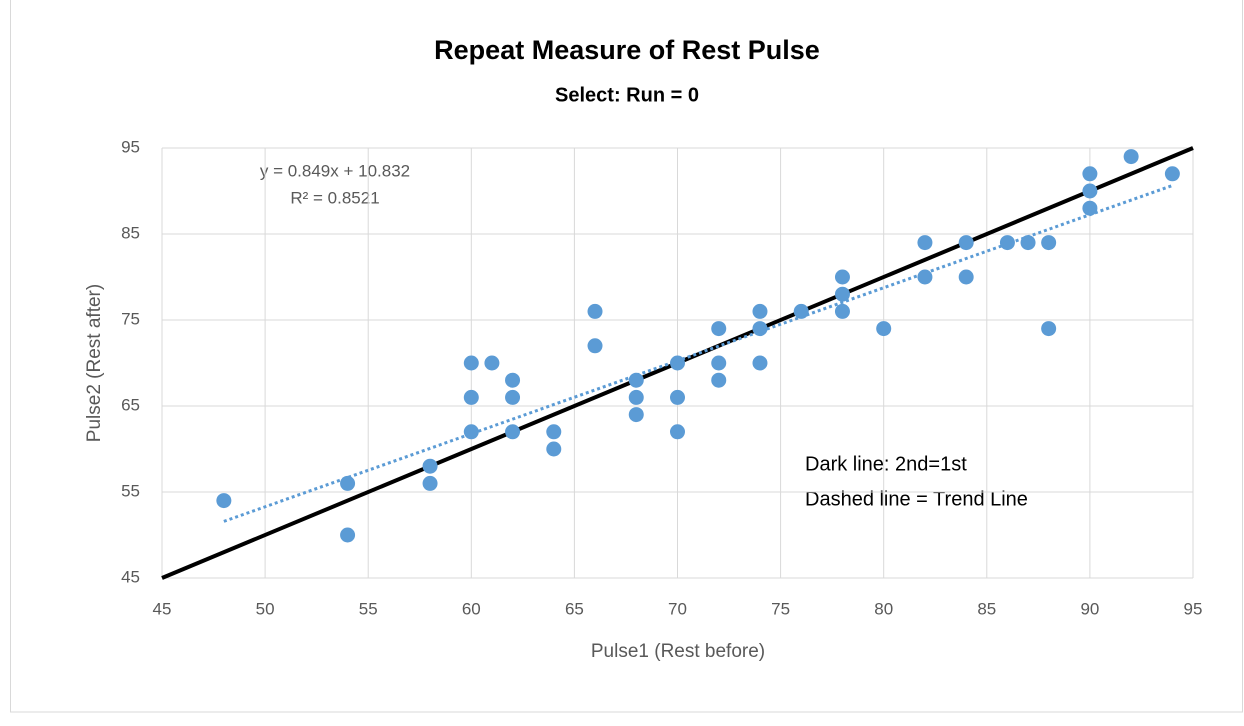 This screenshot has width=1244, height=726. What do you see at coordinates (130, 404) in the screenshot?
I see `y-tick-label: 65` at bounding box center [130, 404].